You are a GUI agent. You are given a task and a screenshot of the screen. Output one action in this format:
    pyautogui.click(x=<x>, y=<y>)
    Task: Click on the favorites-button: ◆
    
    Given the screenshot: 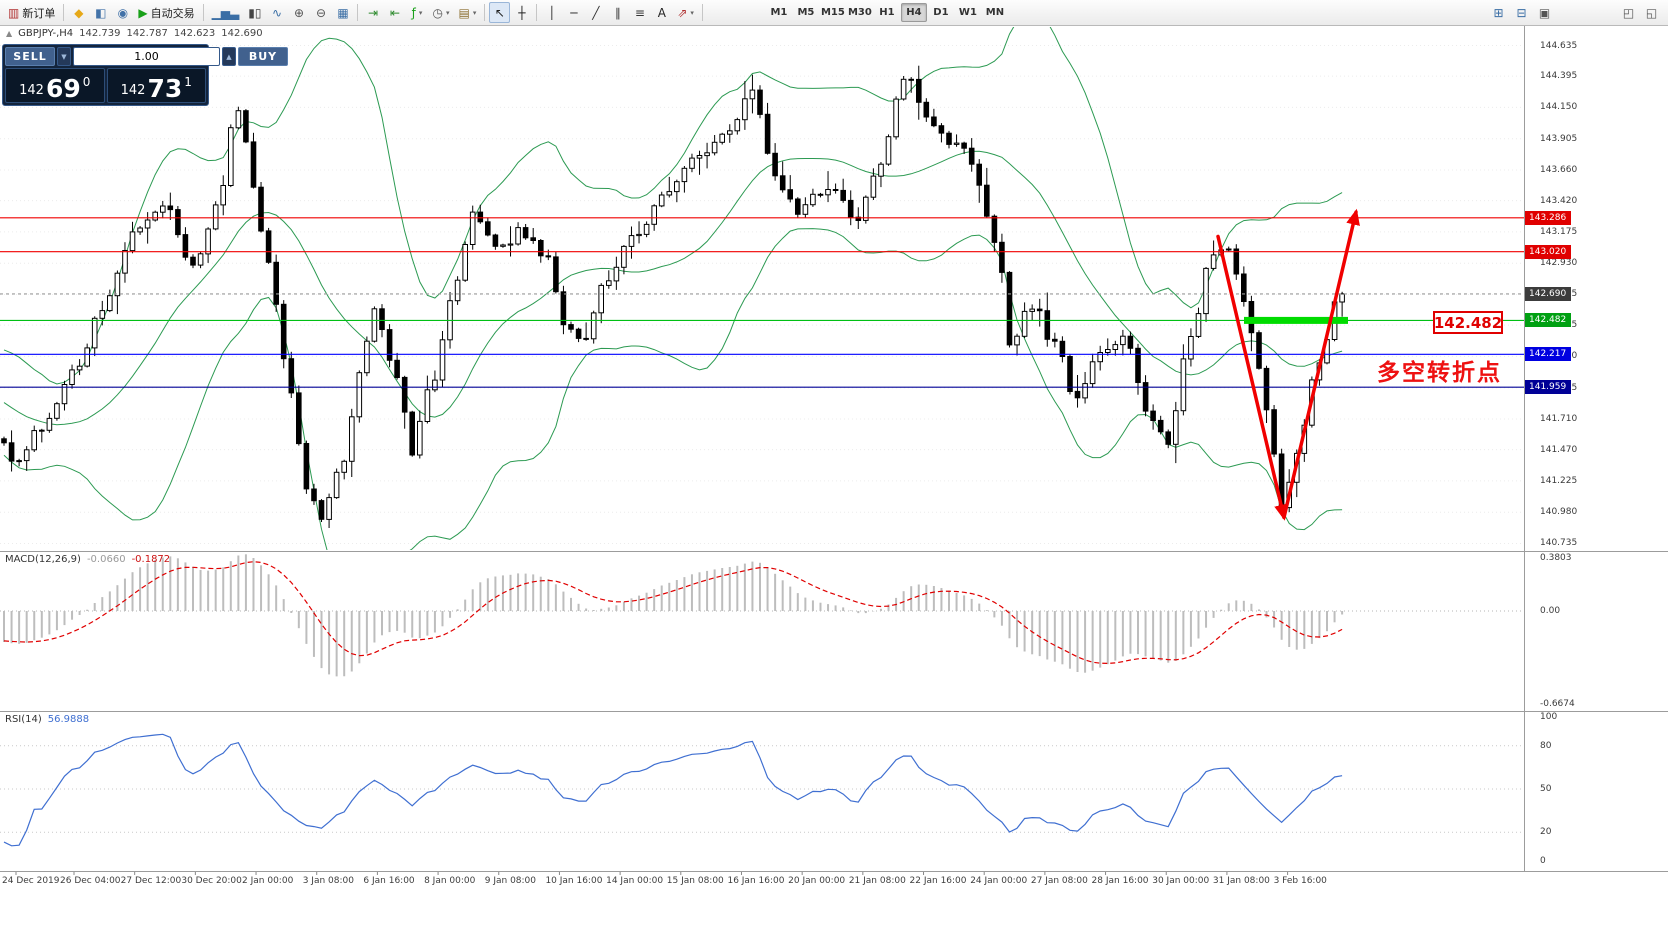 What is the action you would take?
    pyautogui.click(x=78, y=12)
    